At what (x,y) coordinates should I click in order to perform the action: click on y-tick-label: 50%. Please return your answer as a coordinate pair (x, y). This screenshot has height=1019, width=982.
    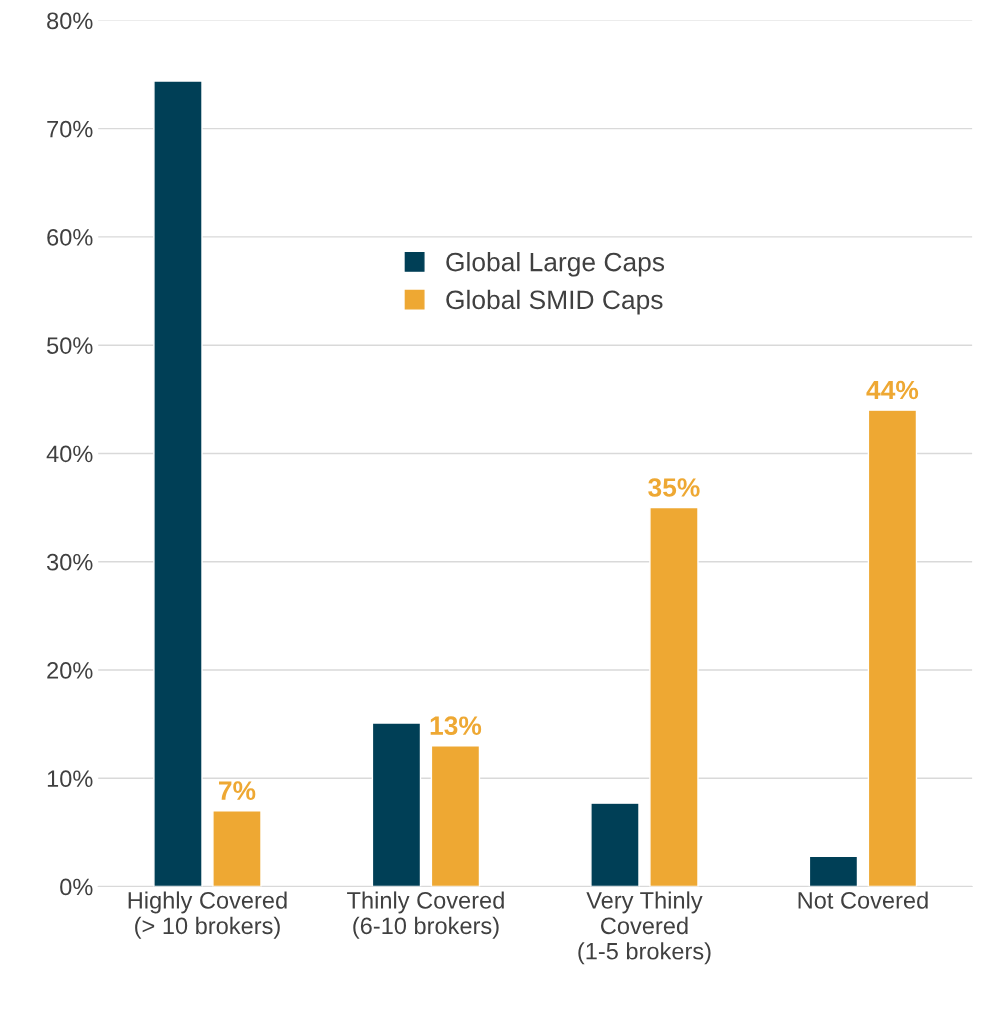
    Looking at the image, I should click on (70, 345).